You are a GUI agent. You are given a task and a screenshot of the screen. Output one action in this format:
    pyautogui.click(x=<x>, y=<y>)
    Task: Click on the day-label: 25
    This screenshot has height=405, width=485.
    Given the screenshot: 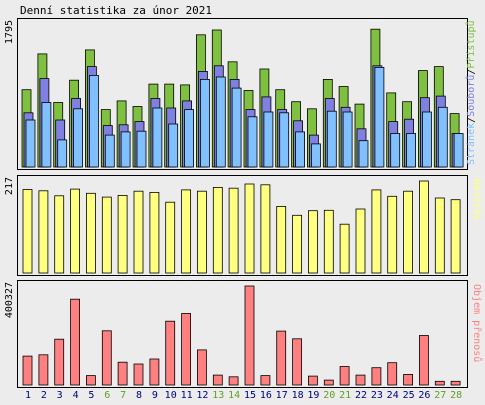 What is the action you would take?
    pyautogui.click(x=409, y=395)
    